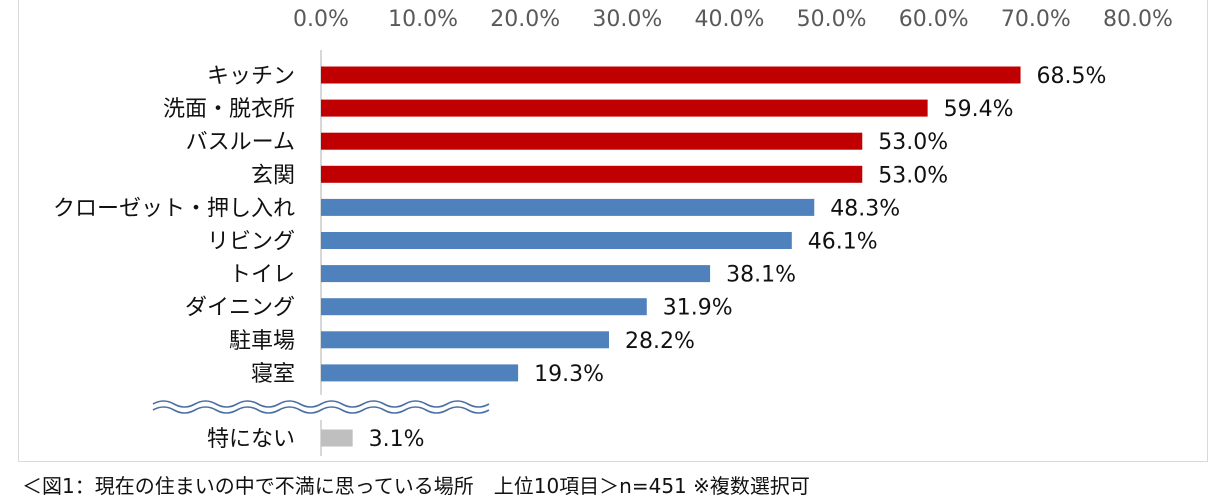  I want to click on category-label: ダイニング, so click(240, 308).